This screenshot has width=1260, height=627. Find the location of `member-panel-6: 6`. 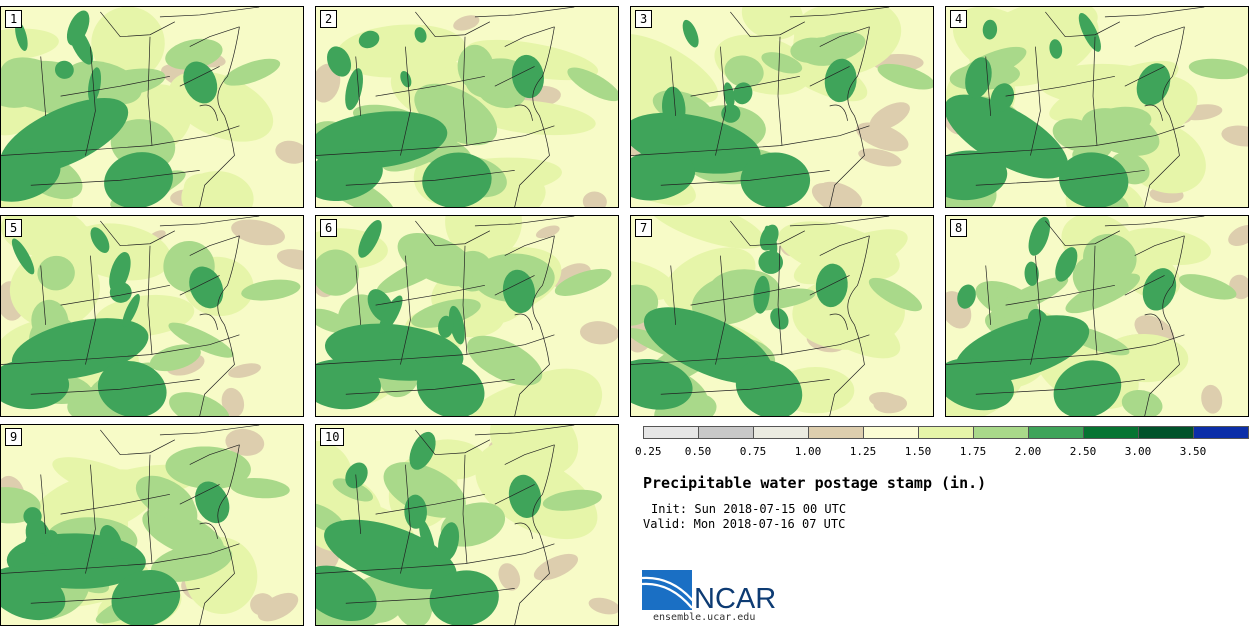

member-panel-6: 6 is located at coordinates (467, 316).